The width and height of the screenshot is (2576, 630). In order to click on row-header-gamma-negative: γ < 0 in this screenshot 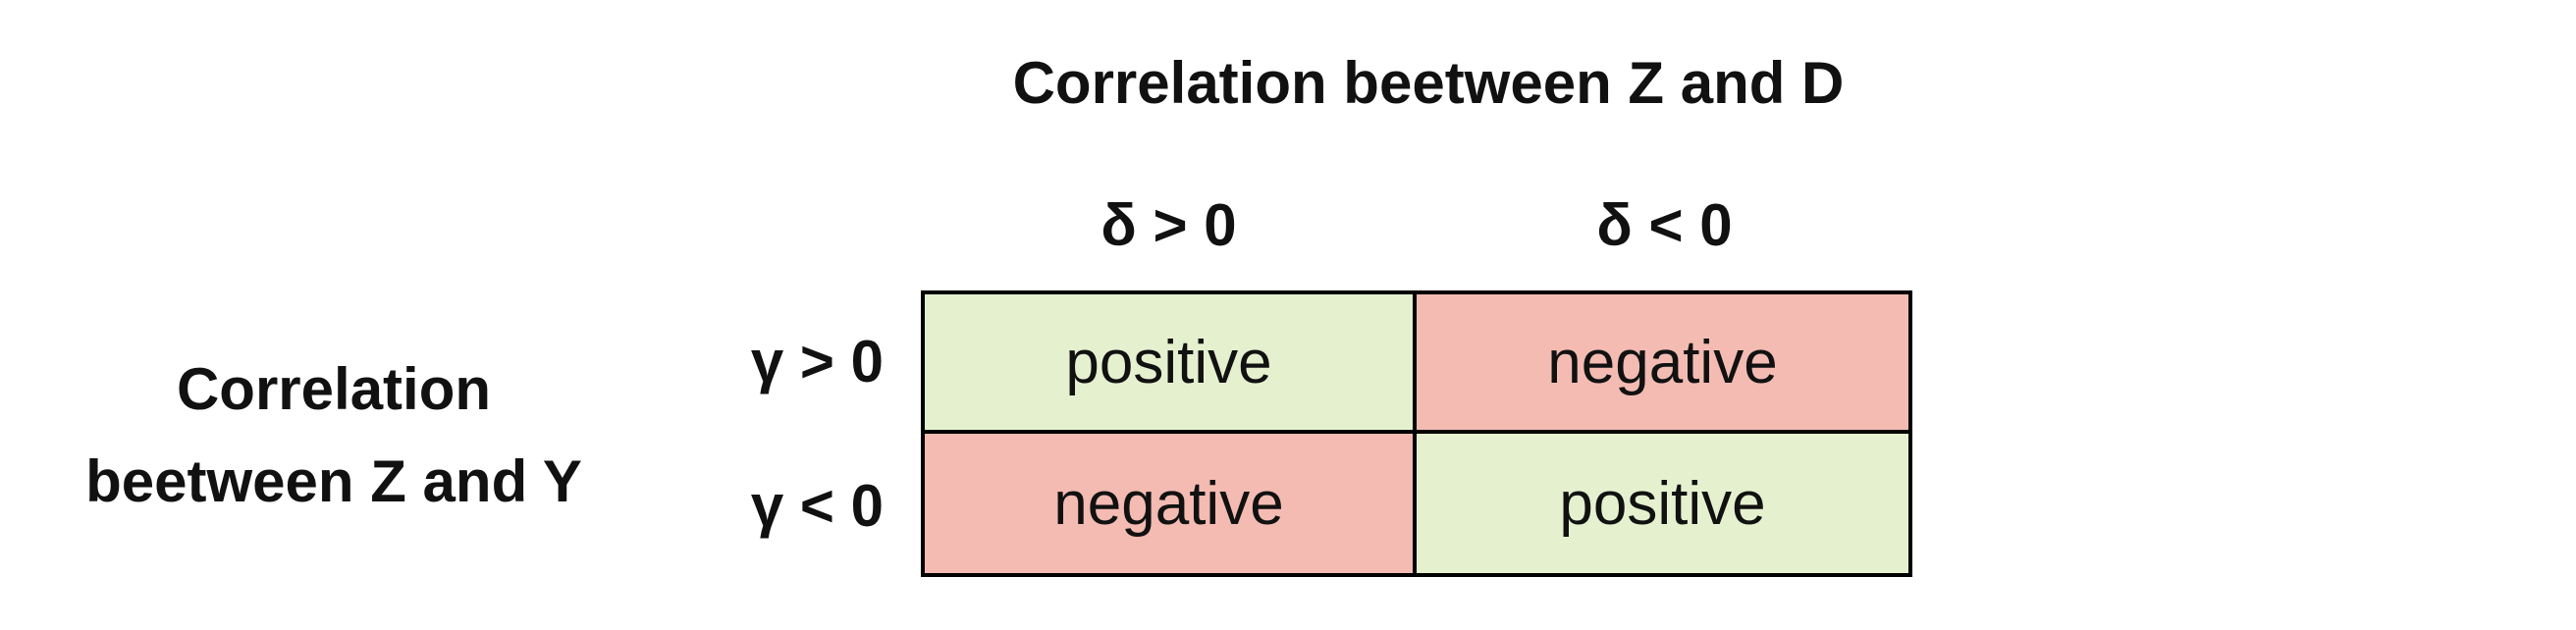, I will do `click(817, 506)`.